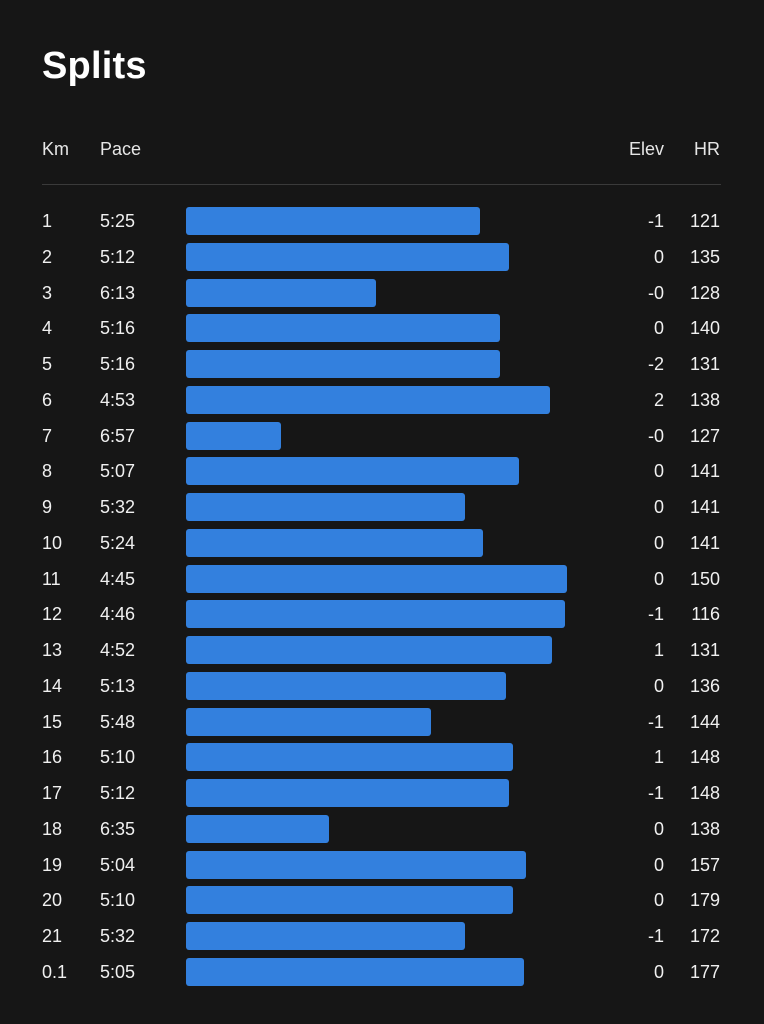 Image resolution: width=764 pixels, height=1024 pixels. Describe the element at coordinates (646, 149) in the screenshot. I see `column-header-elev: Elev` at that location.